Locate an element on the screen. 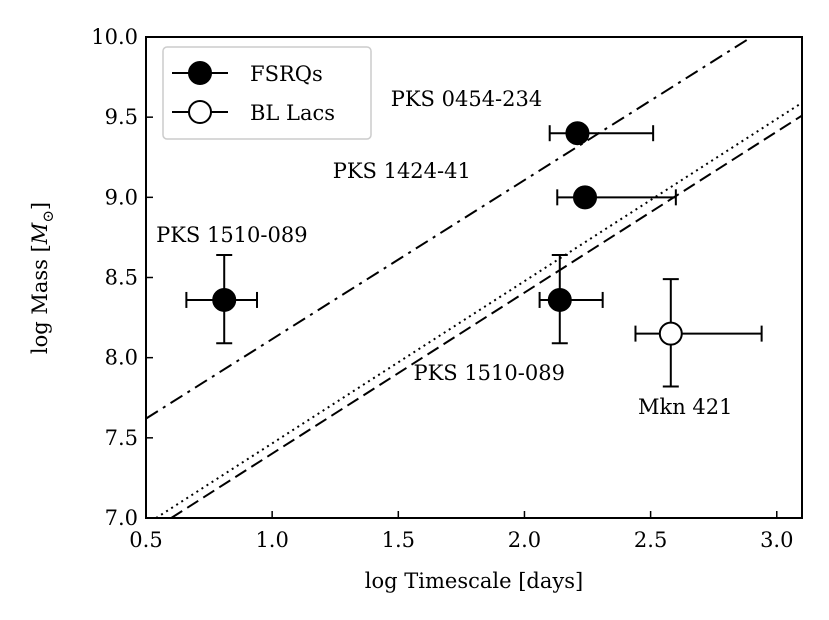 The image size is (829, 620). legend-box is located at coordinates (267, 93).